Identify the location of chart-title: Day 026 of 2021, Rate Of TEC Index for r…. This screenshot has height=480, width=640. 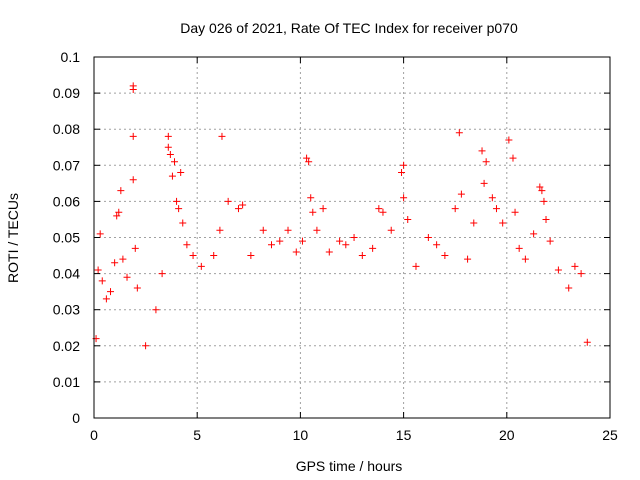
(349, 28).